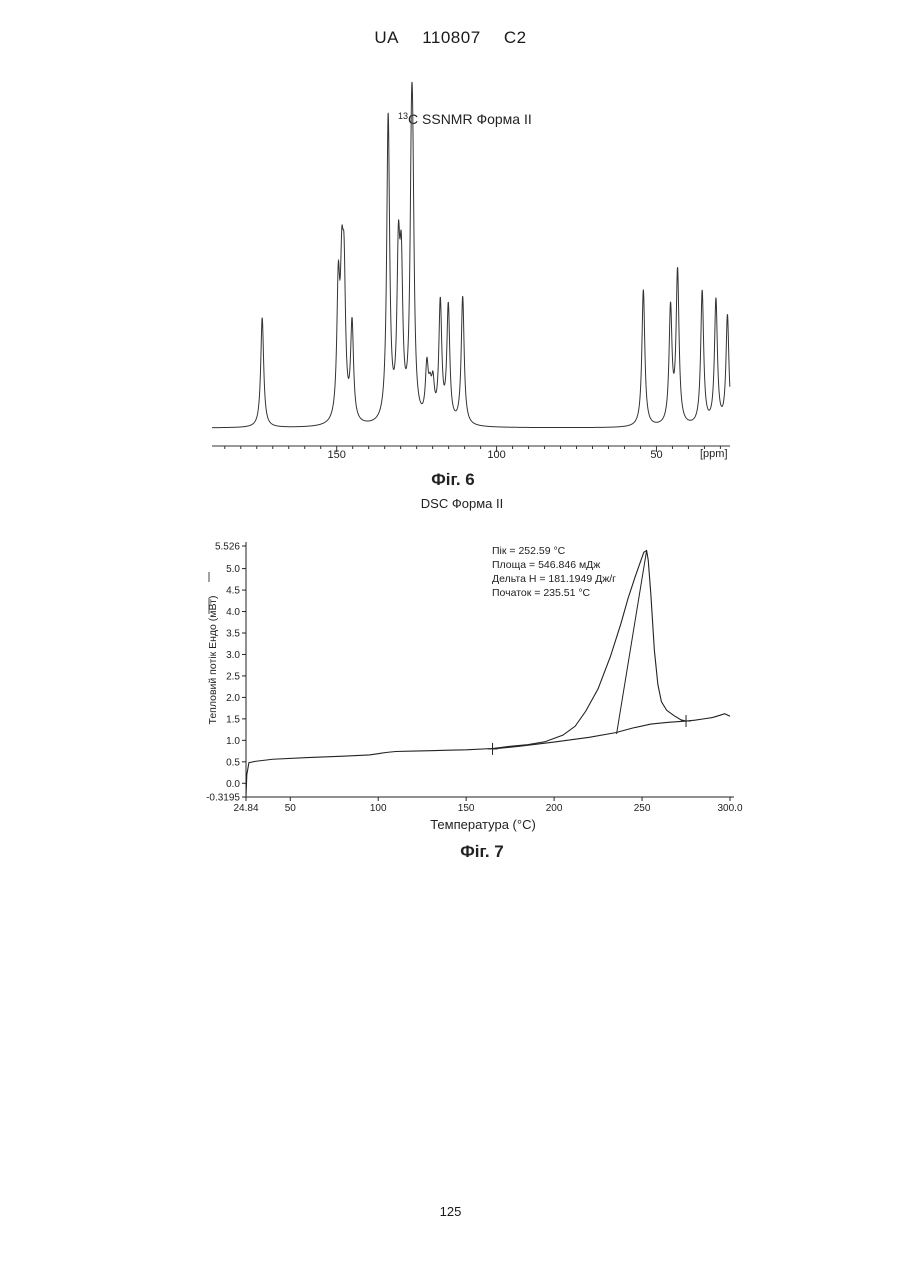 This screenshot has width=901, height=1273. Describe the element at coordinates (453, 479) in the screenshot. I see `fig6-caption: Фіг. 6` at that location.